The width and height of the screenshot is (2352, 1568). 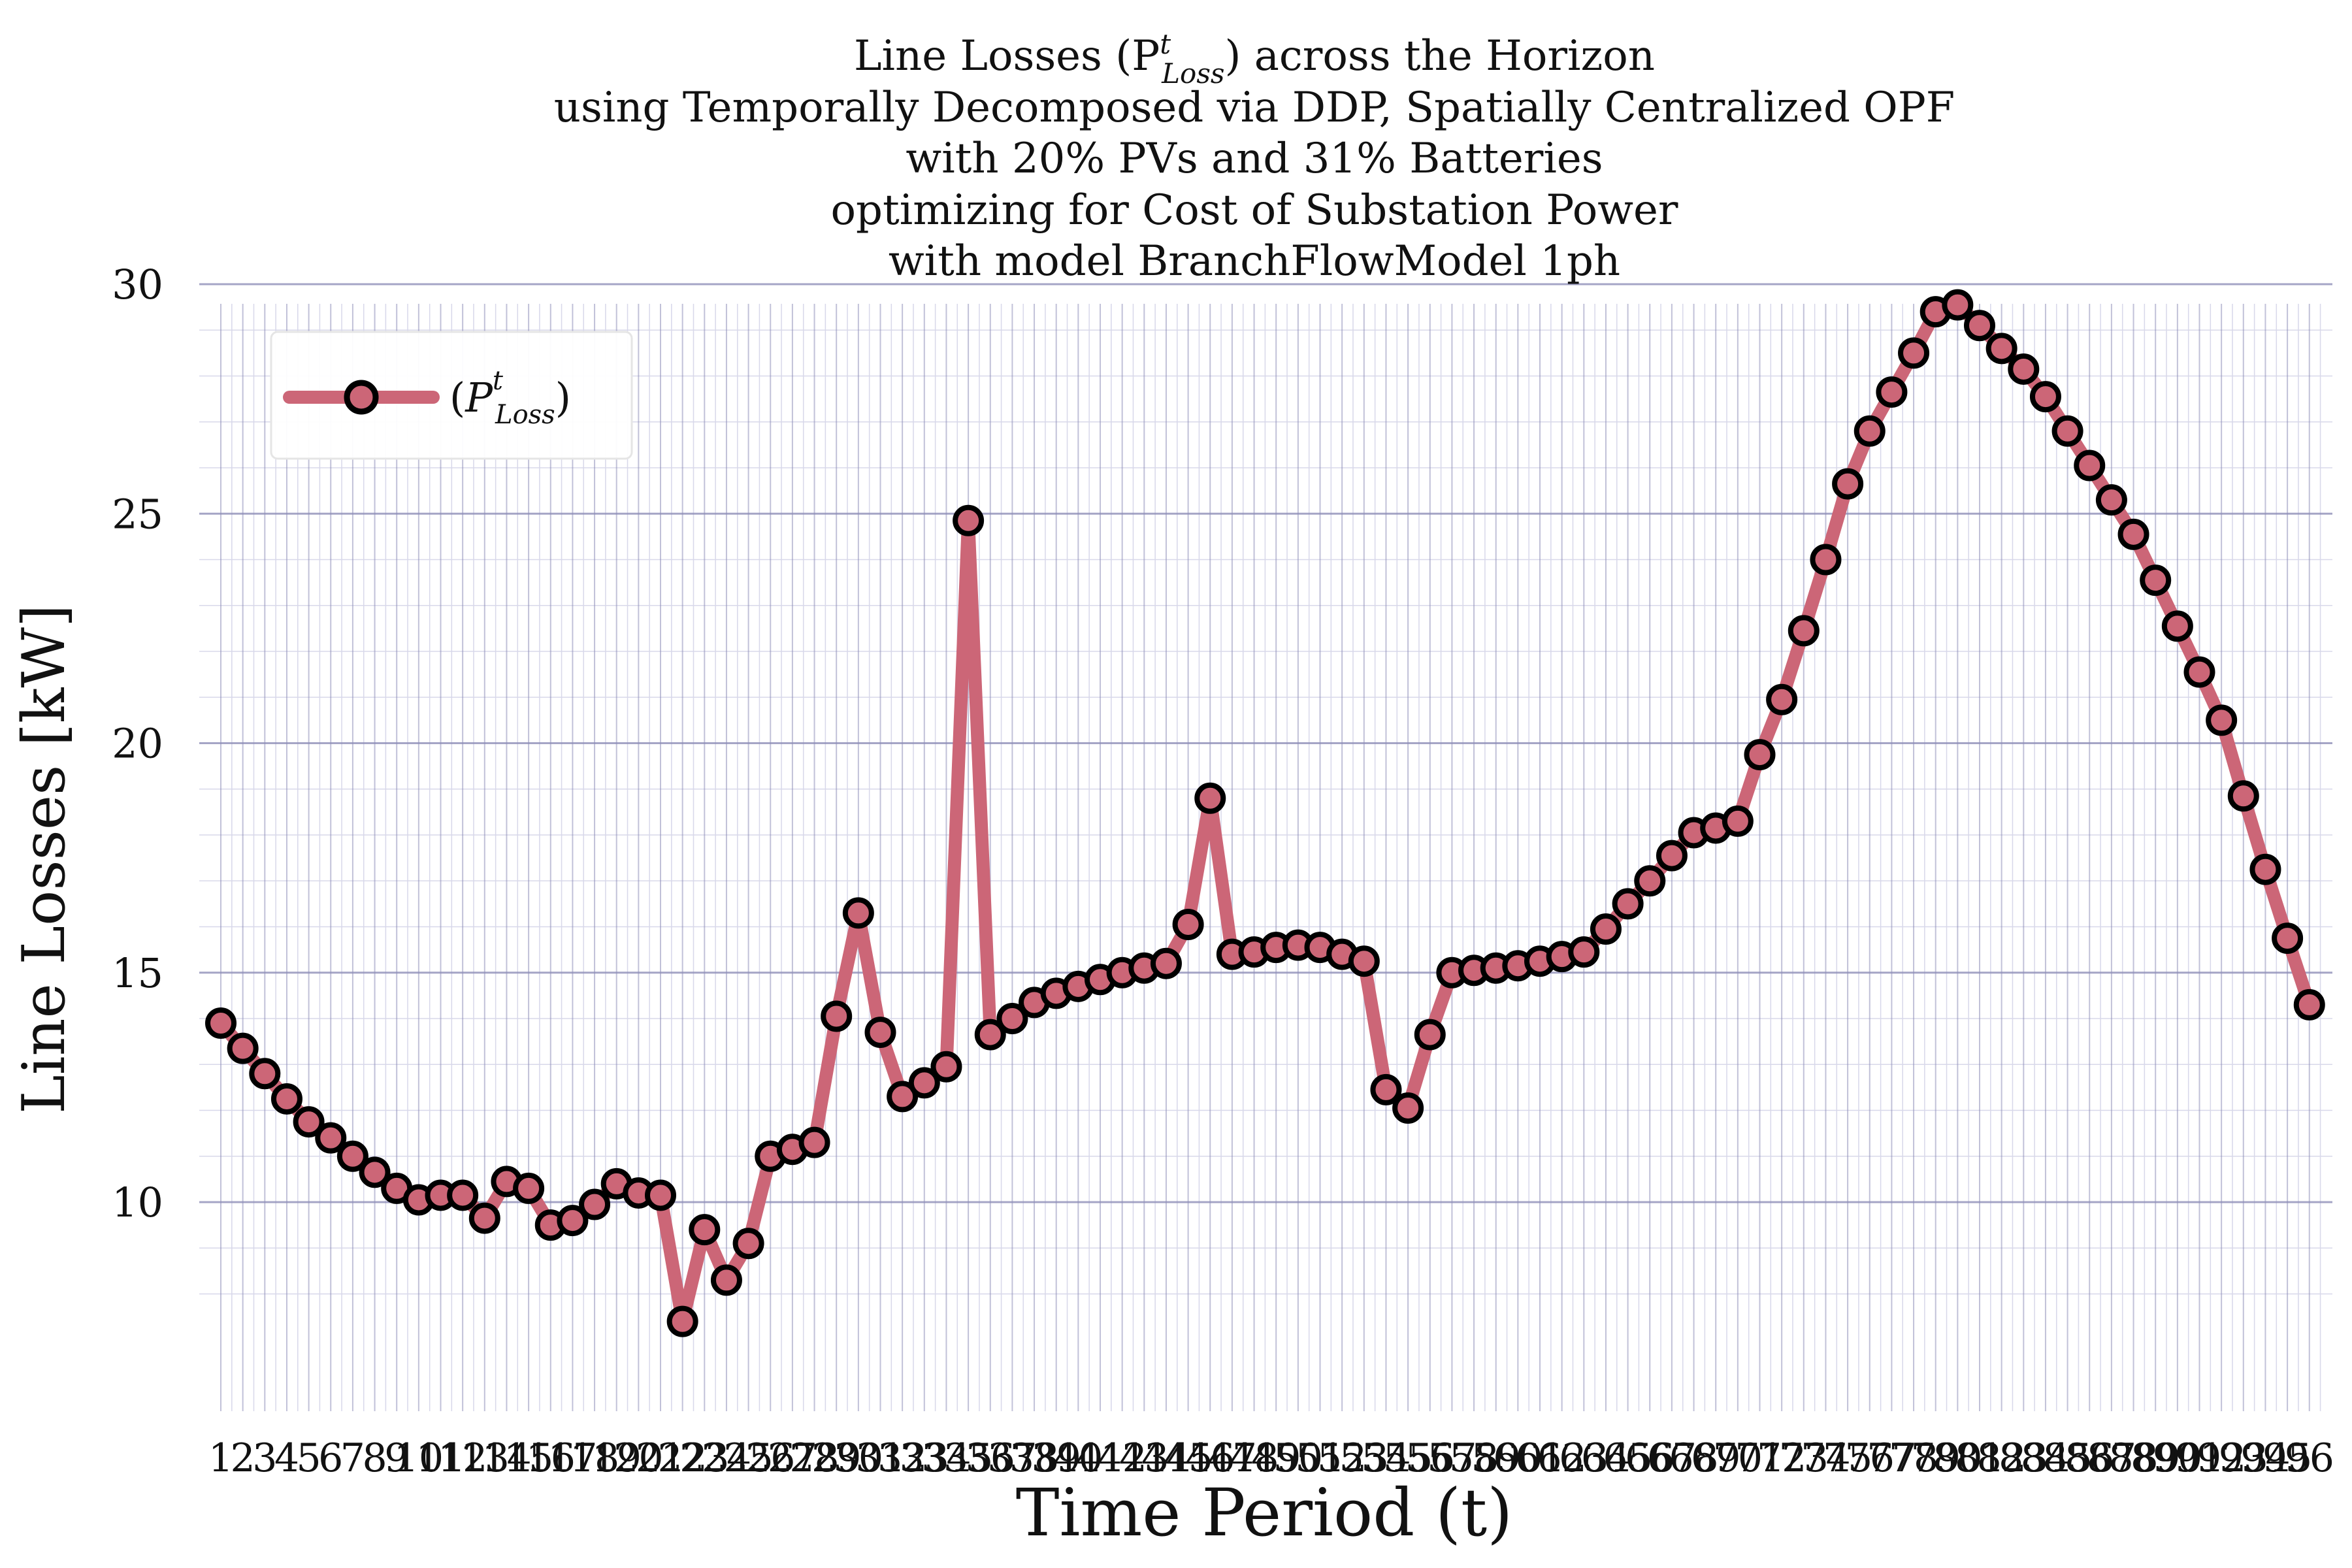 I want to click on x-tick-label: 91, so click(x=2199, y=1458).